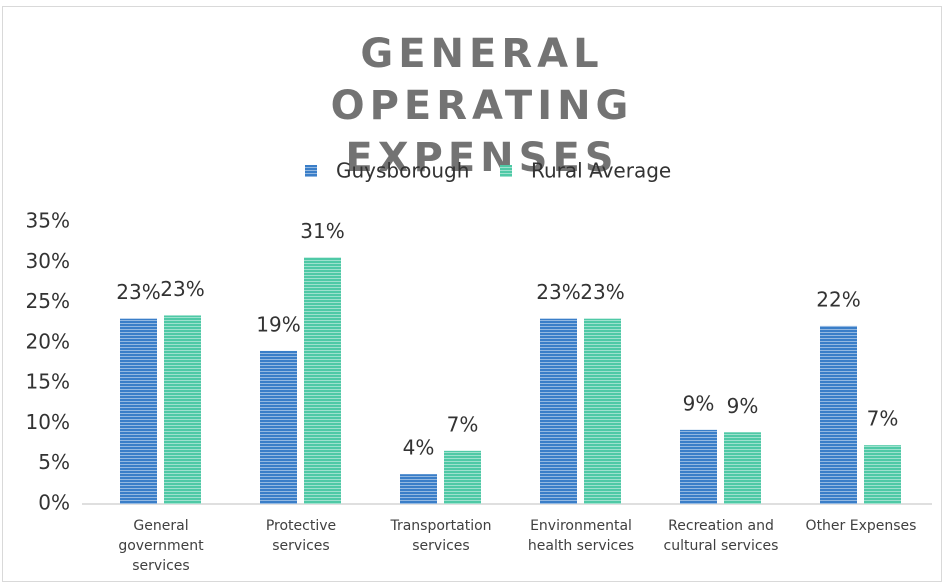  Describe the element at coordinates (54, 462) in the screenshot. I see `y-tick-label: 5%` at that location.